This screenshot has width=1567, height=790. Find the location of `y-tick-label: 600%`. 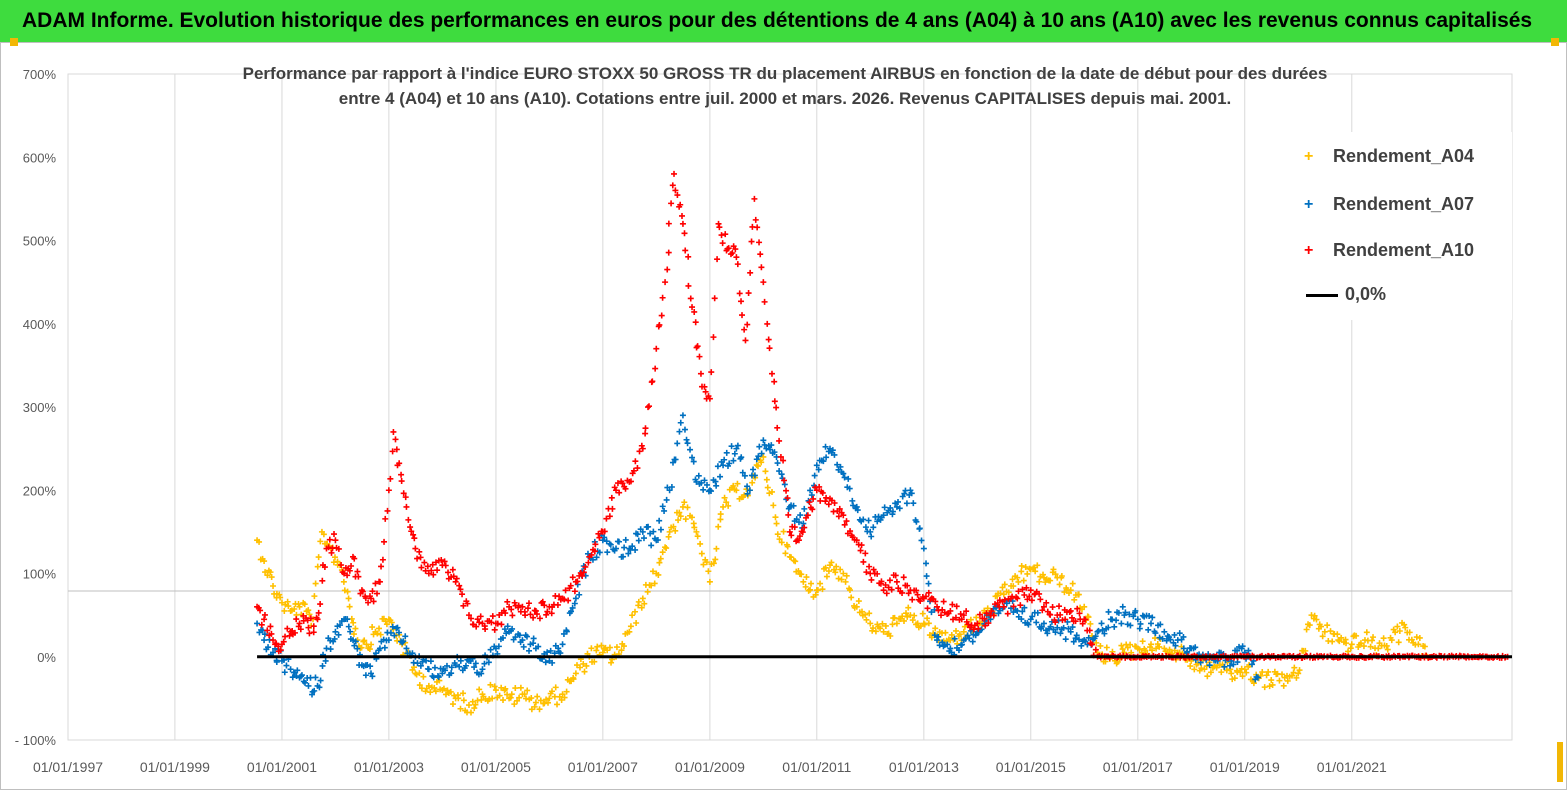

y-tick-label: 600% is located at coordinates (40, 157).